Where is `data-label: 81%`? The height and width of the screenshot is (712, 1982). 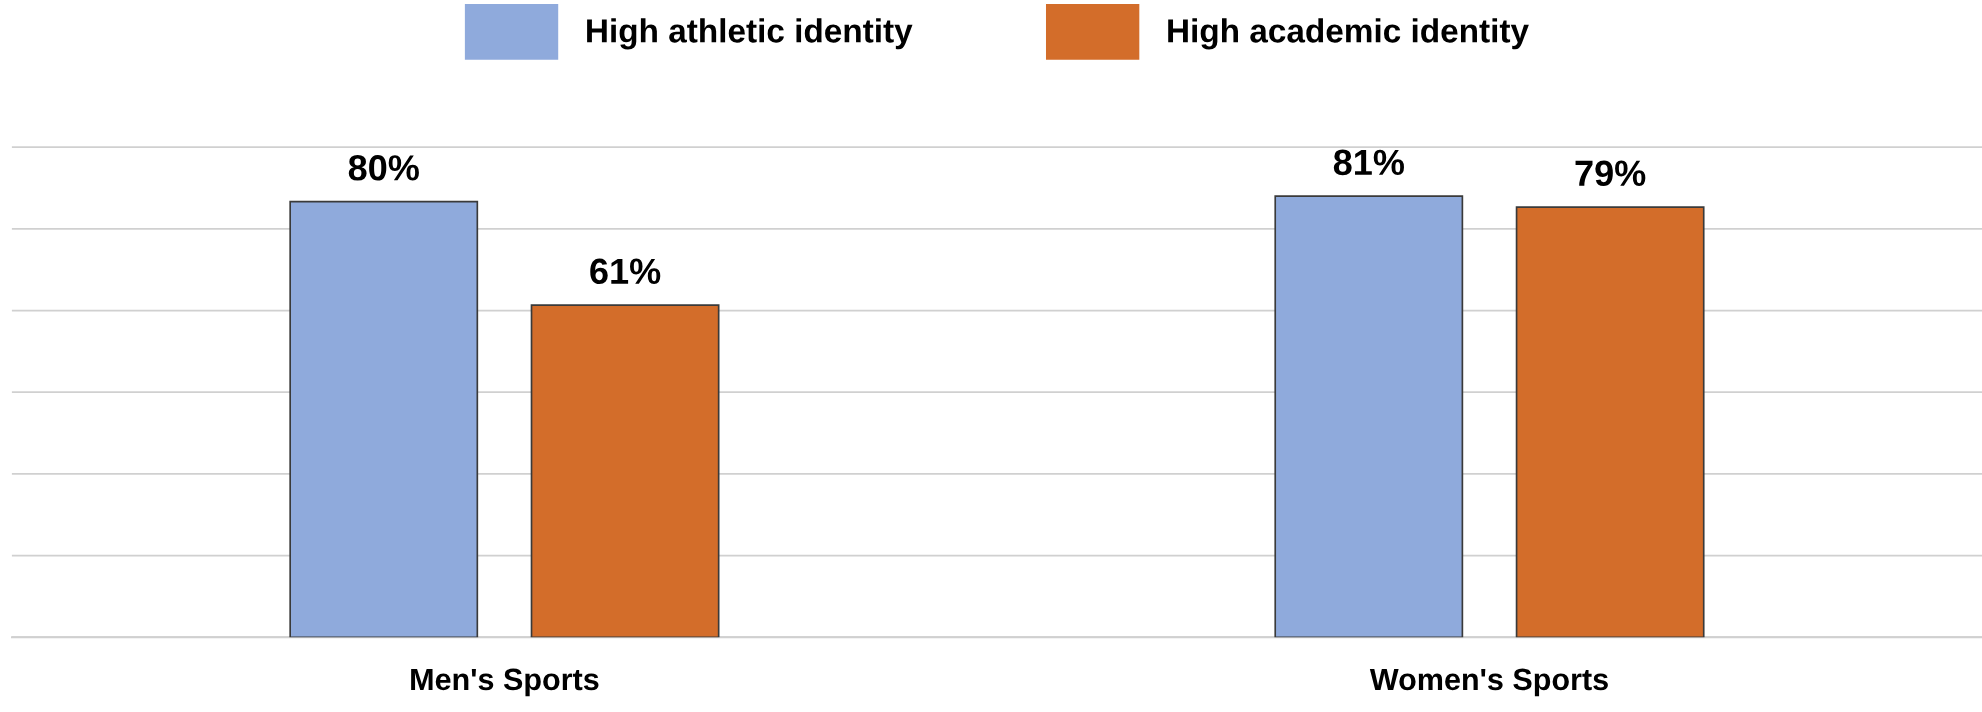 data-label: 81% is located at coordinates (1368, 162).